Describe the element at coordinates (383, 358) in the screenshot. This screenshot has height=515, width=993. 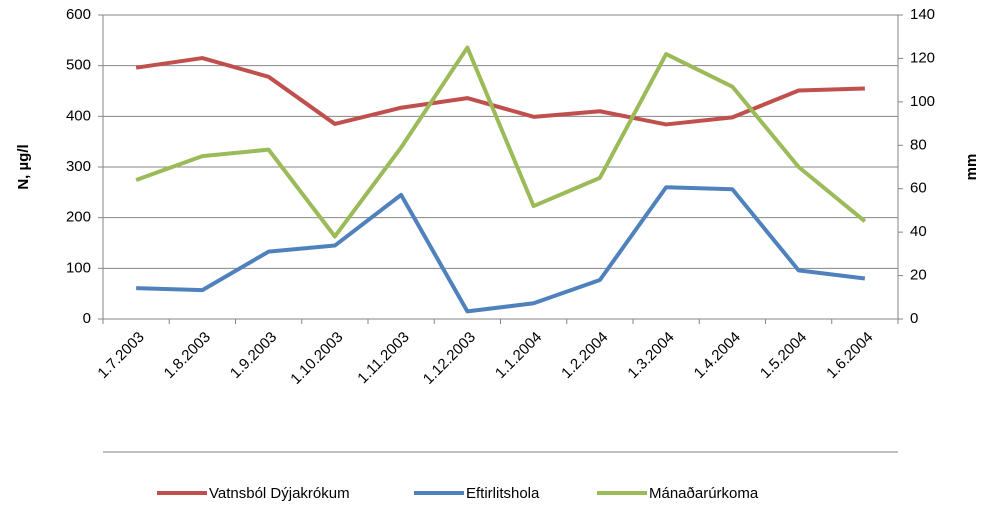
I see `x-tick-label: 1.11.2003` at that location.